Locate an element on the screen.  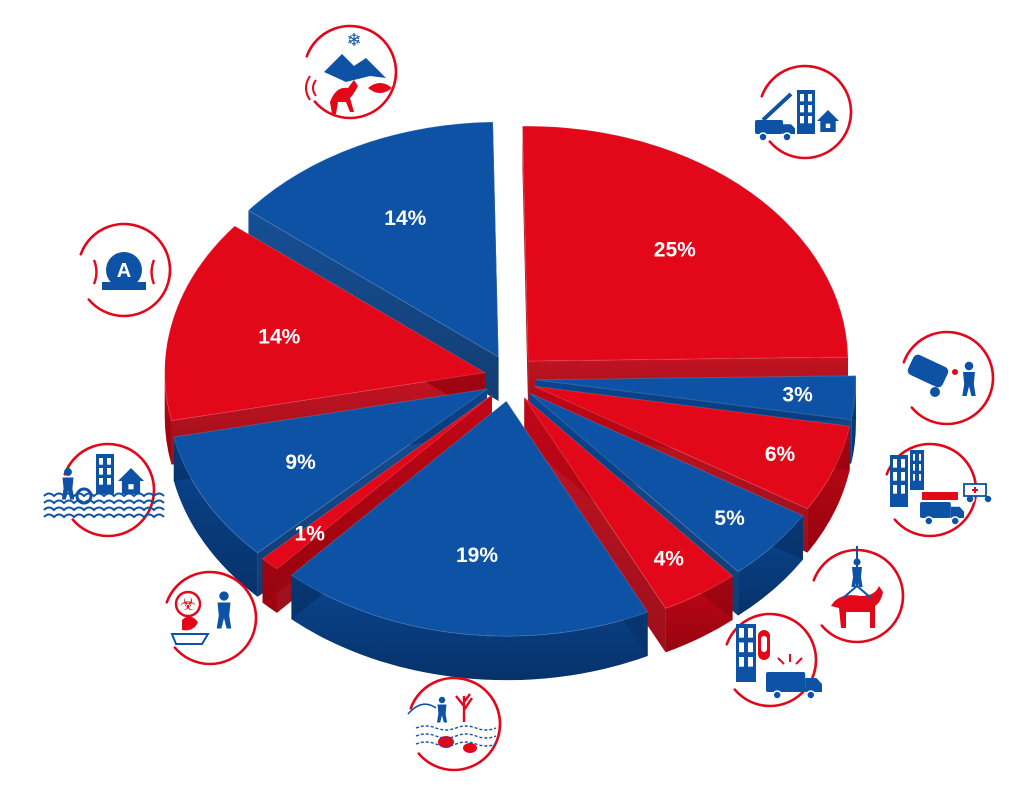
alarm-letter: A is located at coordinates (124, 271).